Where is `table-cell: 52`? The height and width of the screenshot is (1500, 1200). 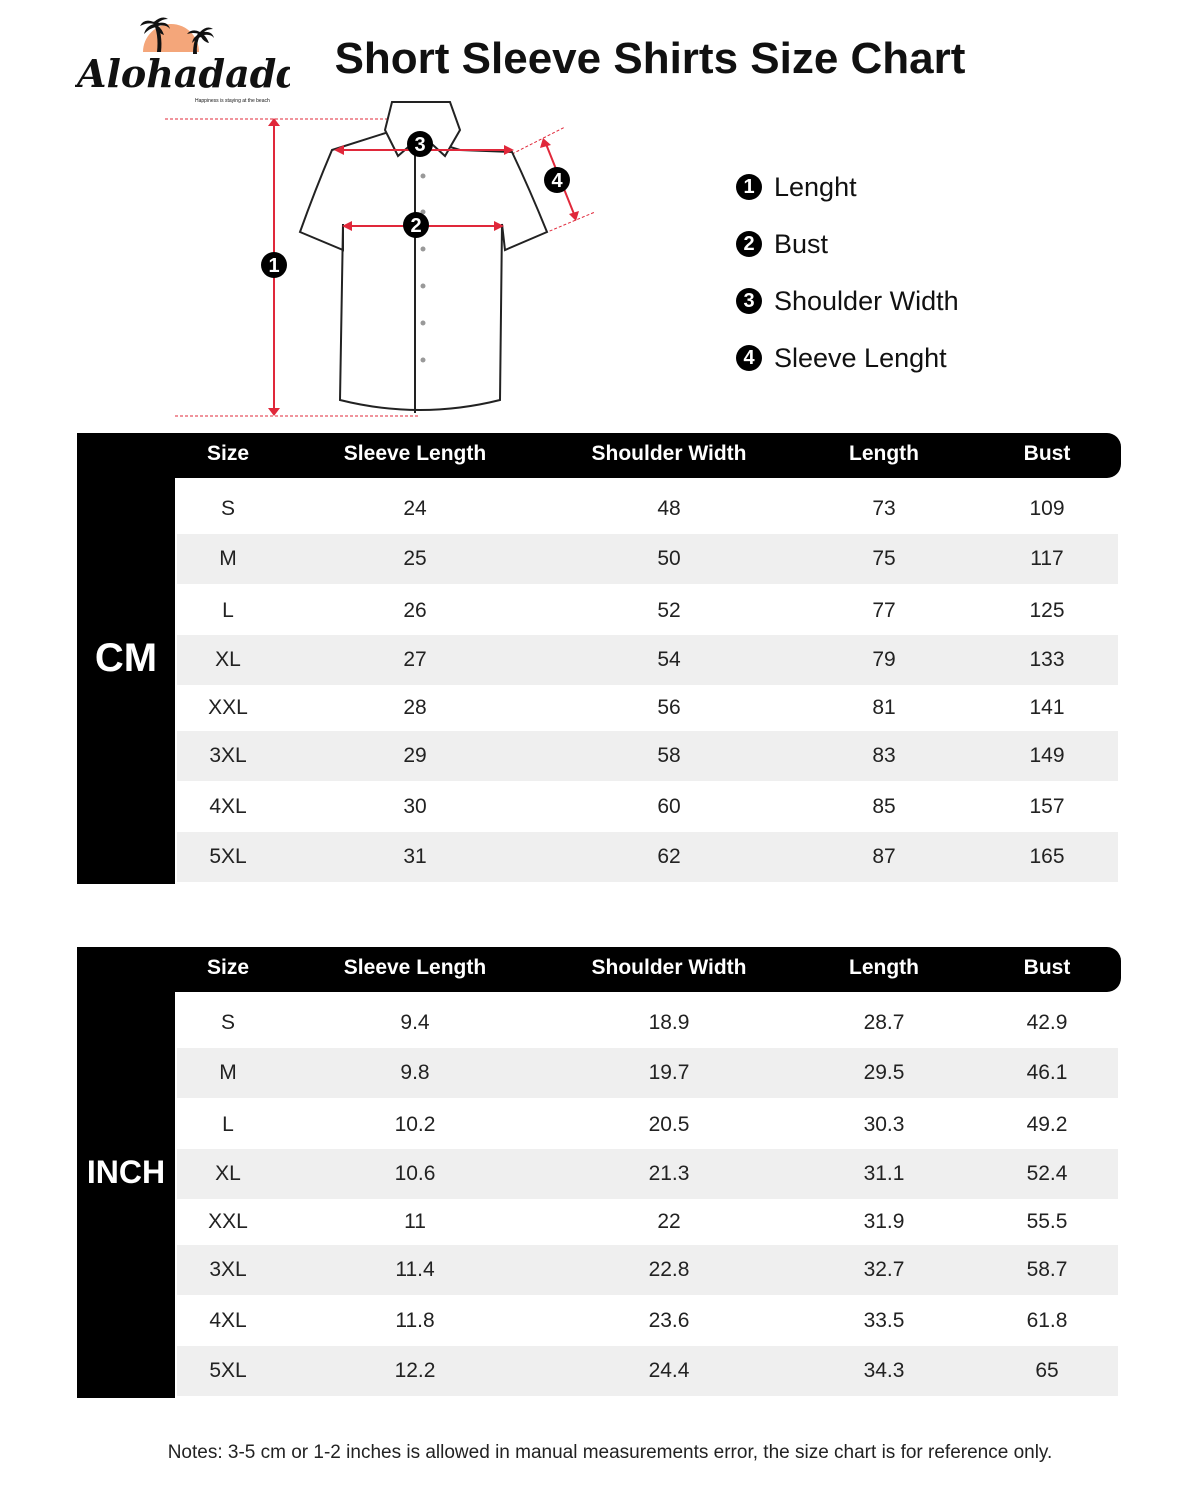
table-cell: 52 is located at coordinates (669, 610).